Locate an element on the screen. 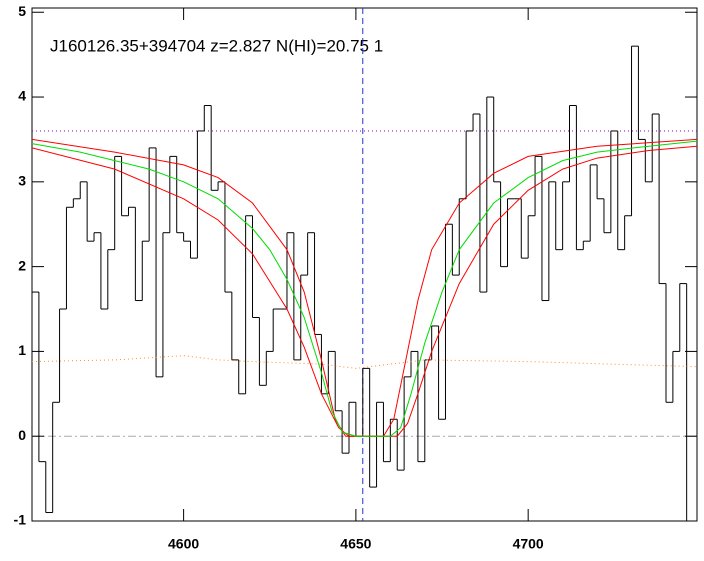  x-tick-label: 4700 is located at coordinates (528, 544).